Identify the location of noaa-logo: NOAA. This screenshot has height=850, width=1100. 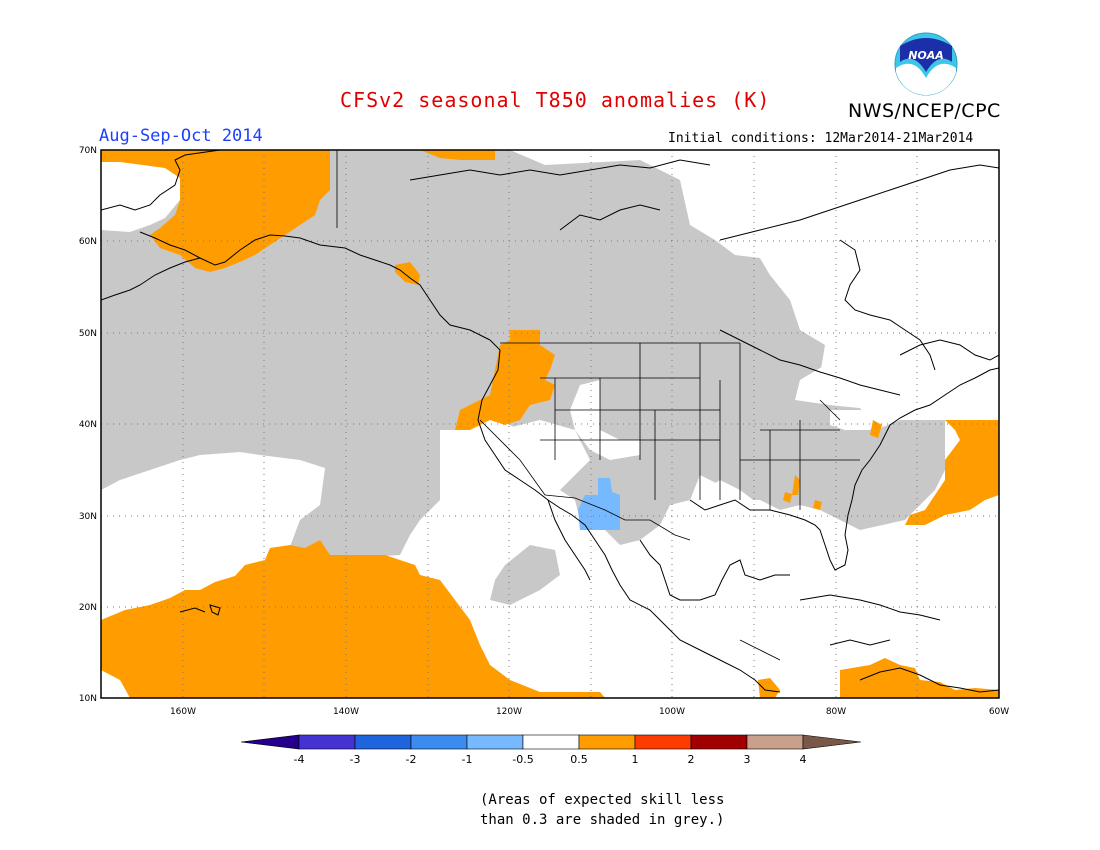
(926, 64).